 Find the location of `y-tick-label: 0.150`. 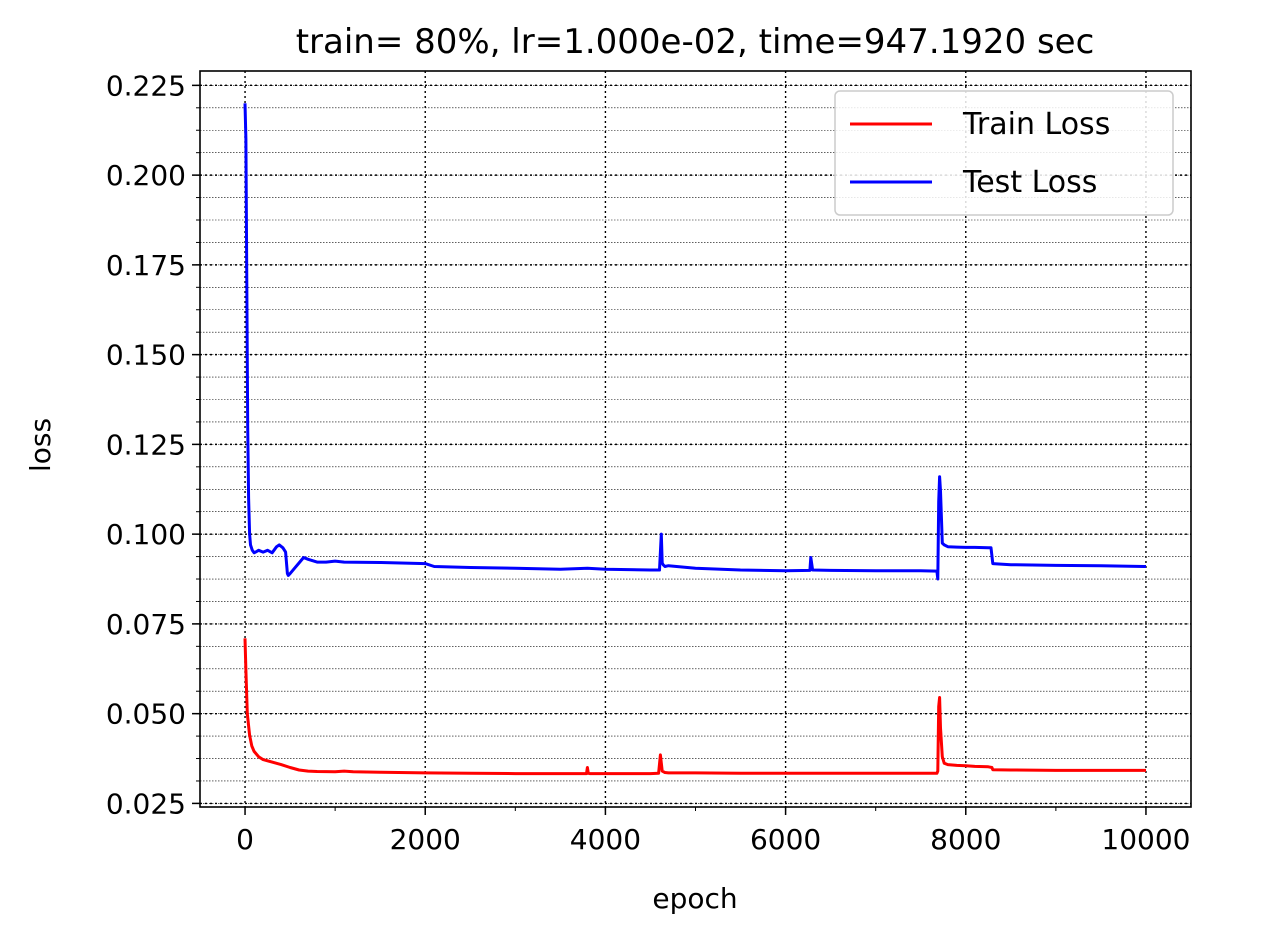

y-tick-label: 0.150 is located at coordinates (146, 355).